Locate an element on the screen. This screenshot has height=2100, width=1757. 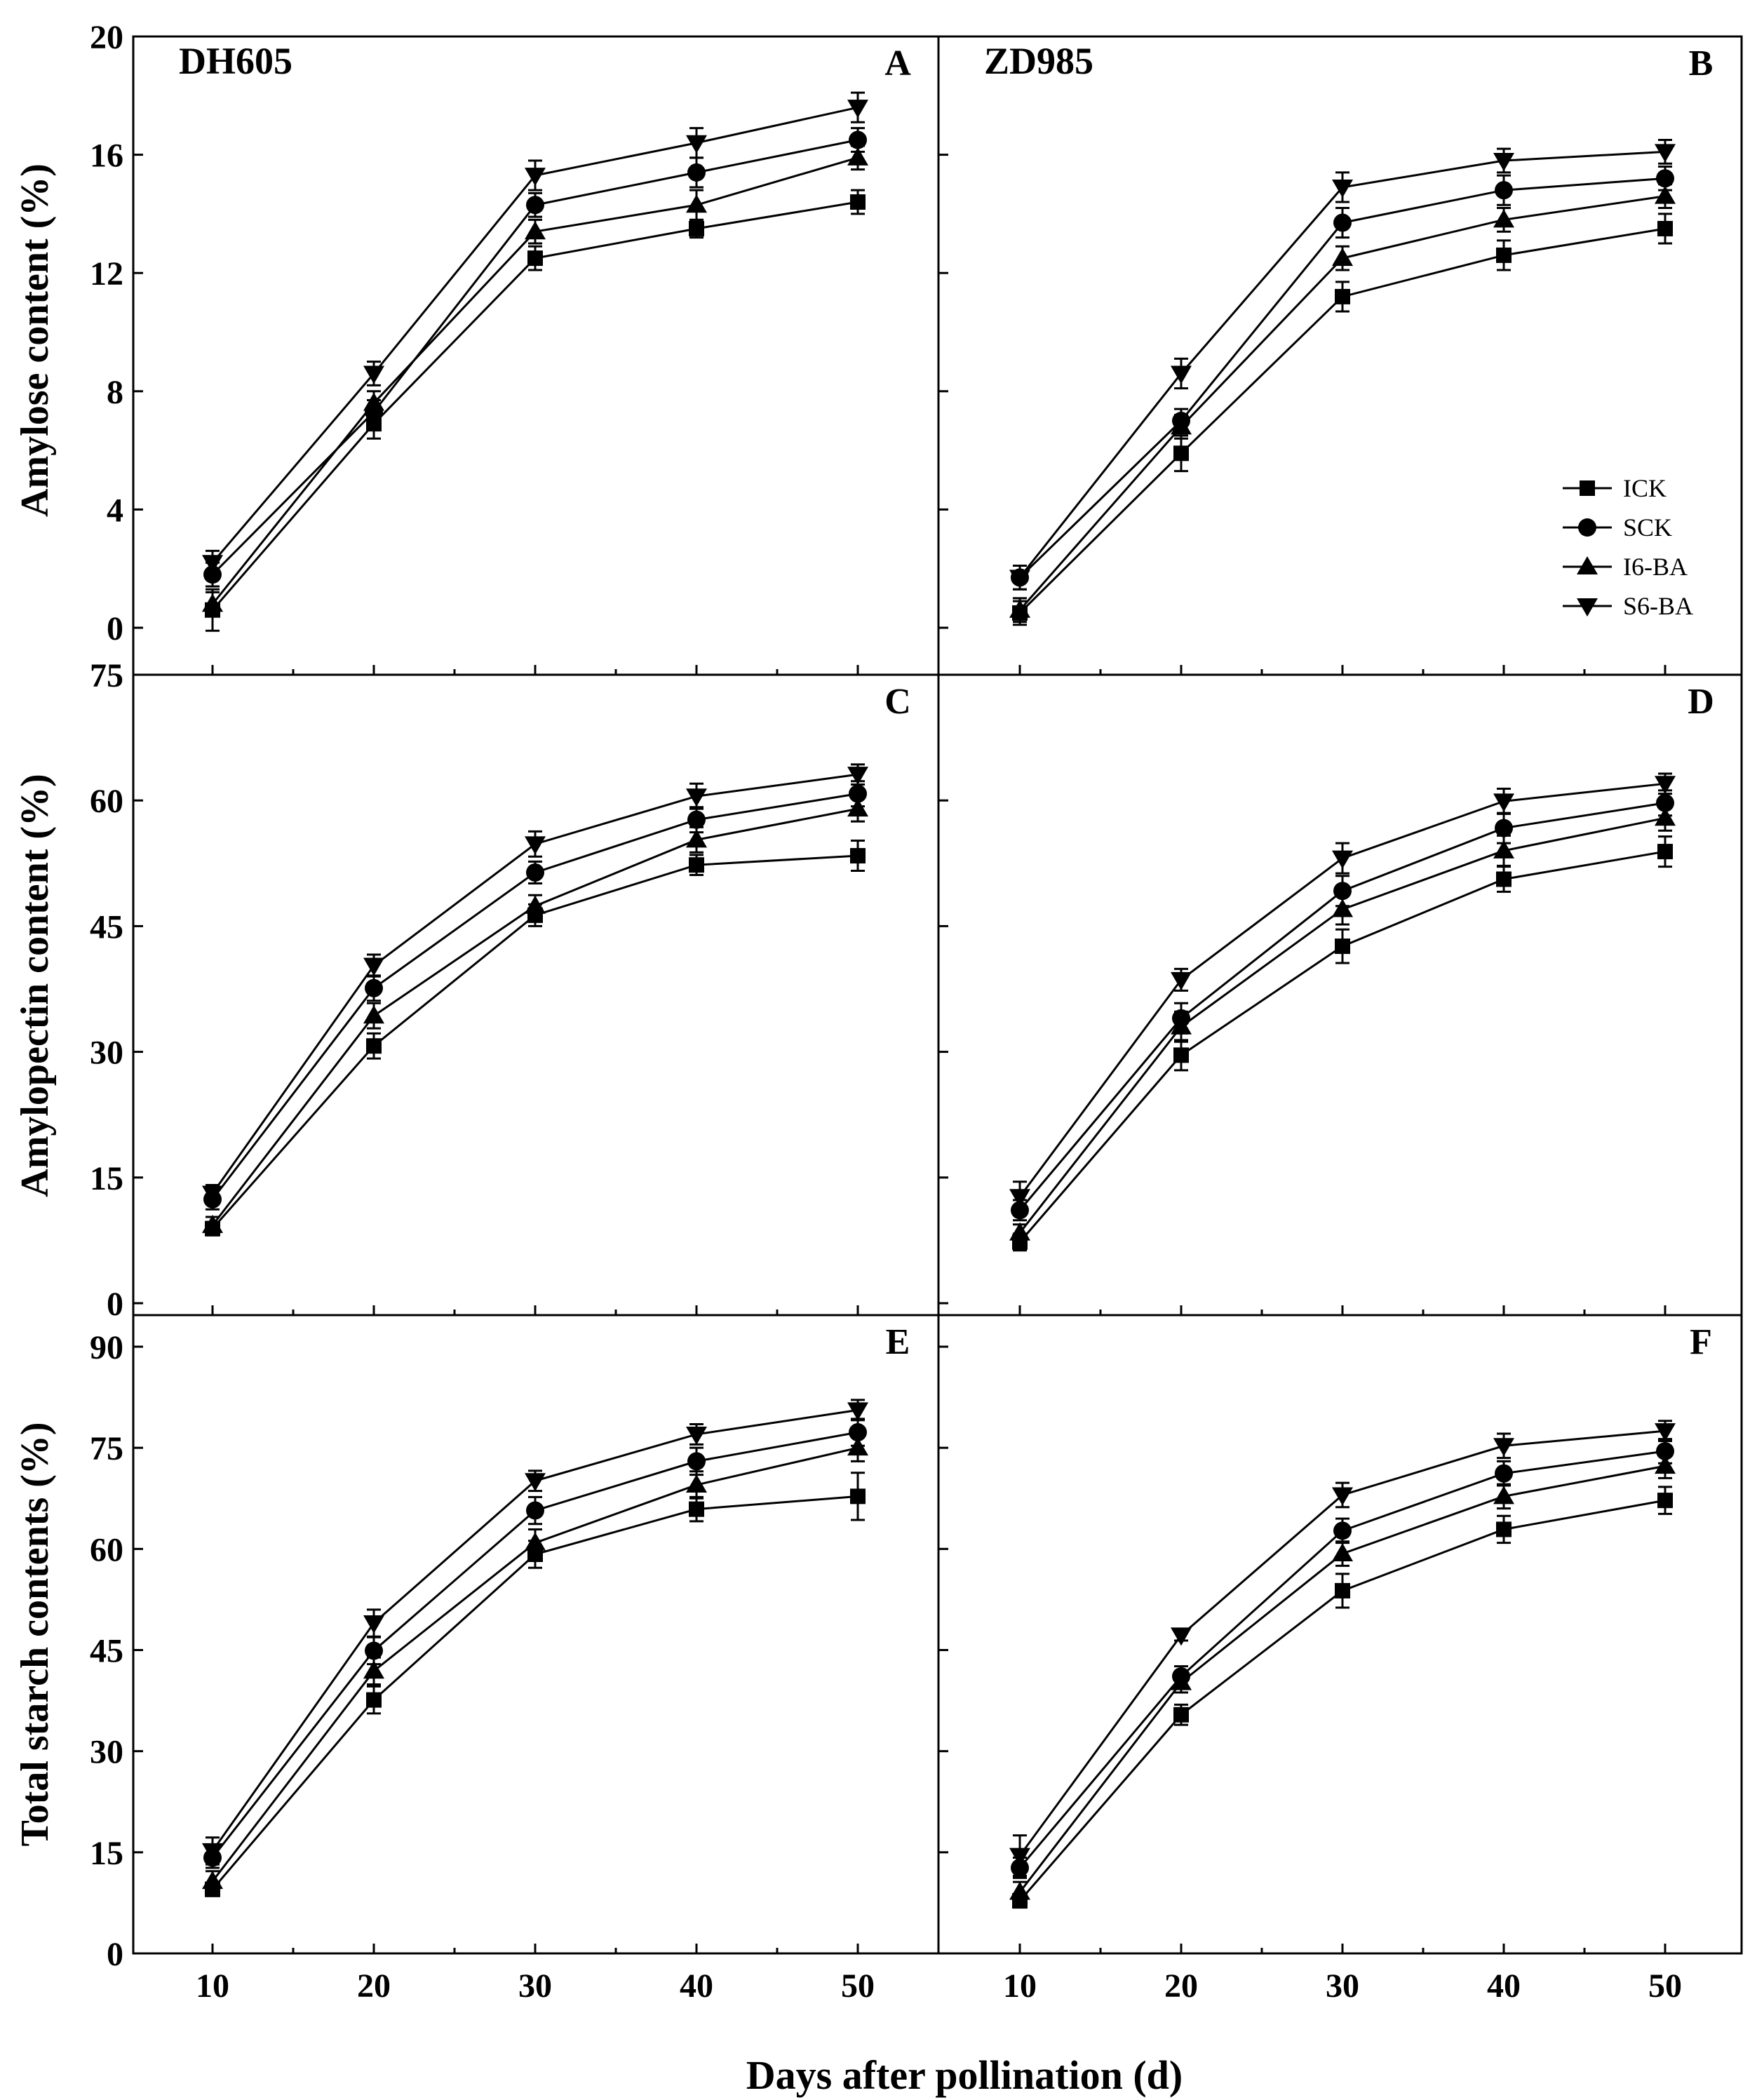
ylabel-row2: Amylopectin content (%) is located at coordinates (35, 985).